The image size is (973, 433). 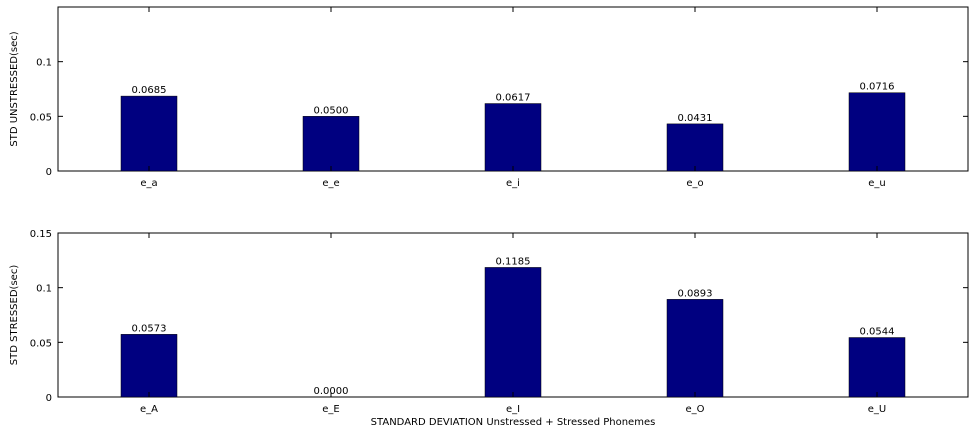 What do you see at coordinates (513, 261) in the screenshot?
I see `bottom-value-label-e_I: 0.1185` at bounding box center [513, 261].